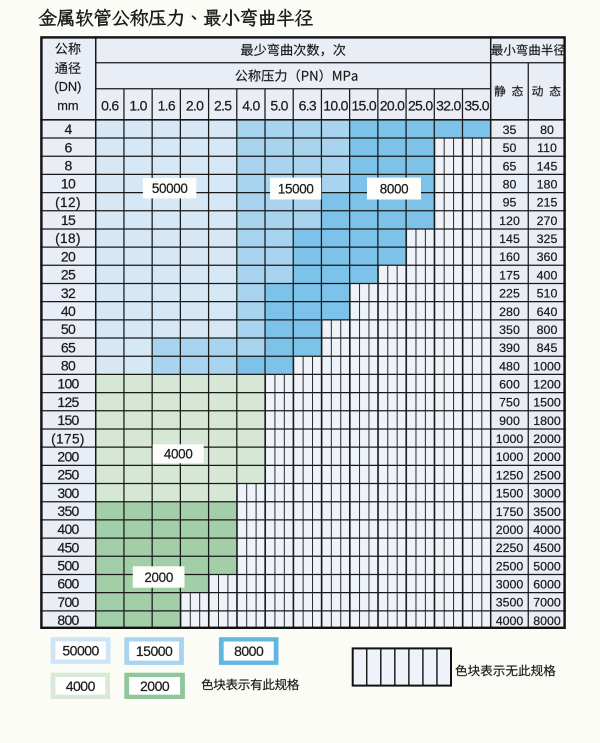 The width and height of the screenshot is (600, 743). I want to click on svg-text: 15.0, so click(363, 106).